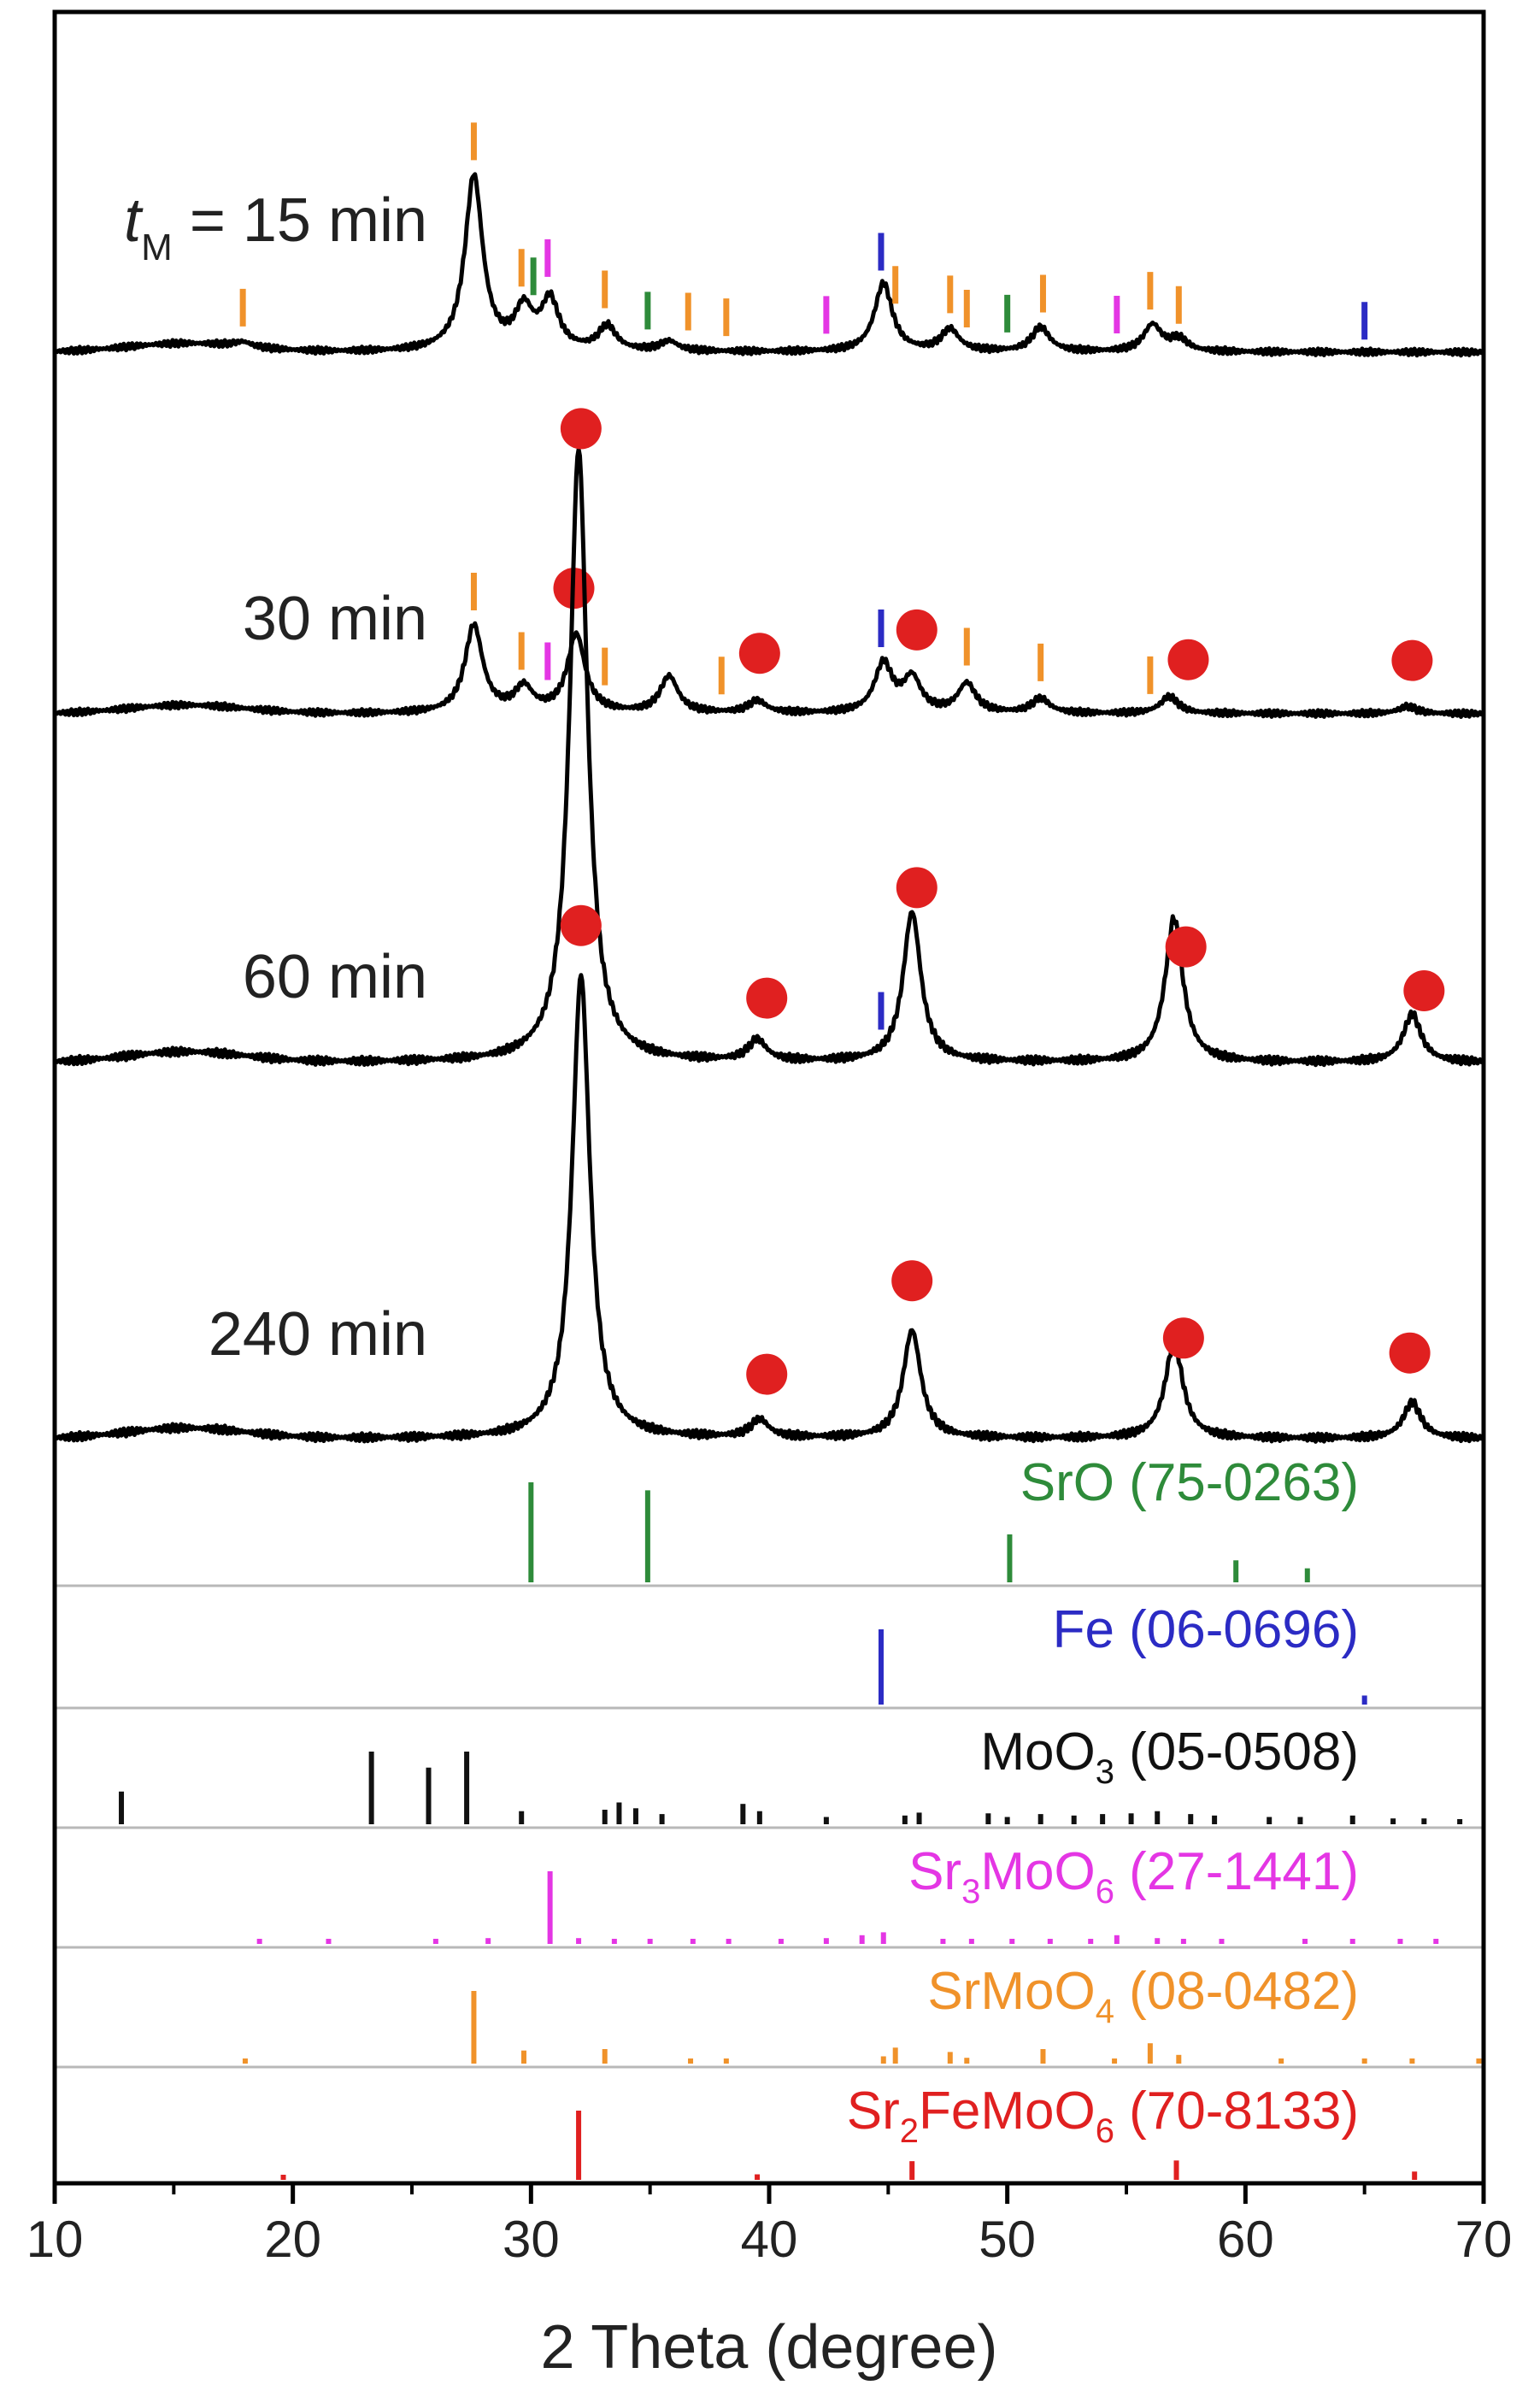 Image resolution: width=1540 pixels, height=2397 pixels. What do you see at coordinates (1206, 1630) in the screenshot?
I see `reference-label: Fe (06-0696)` at bounding box center [1206, 1630].